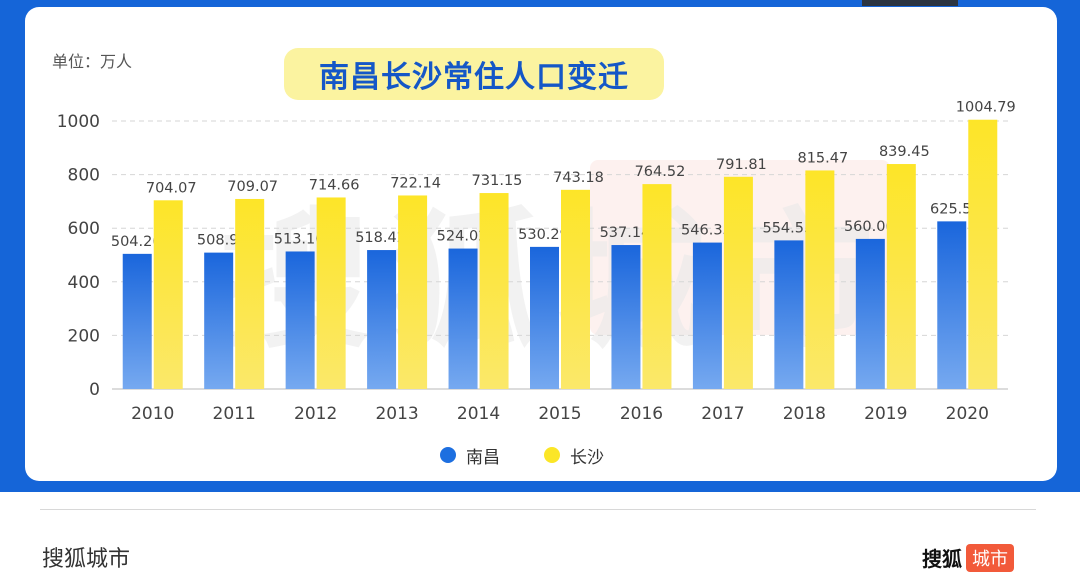 The width and height of the screenshot is (1080, 576). I want to click on data-label: 714.66, so click(334, 185).